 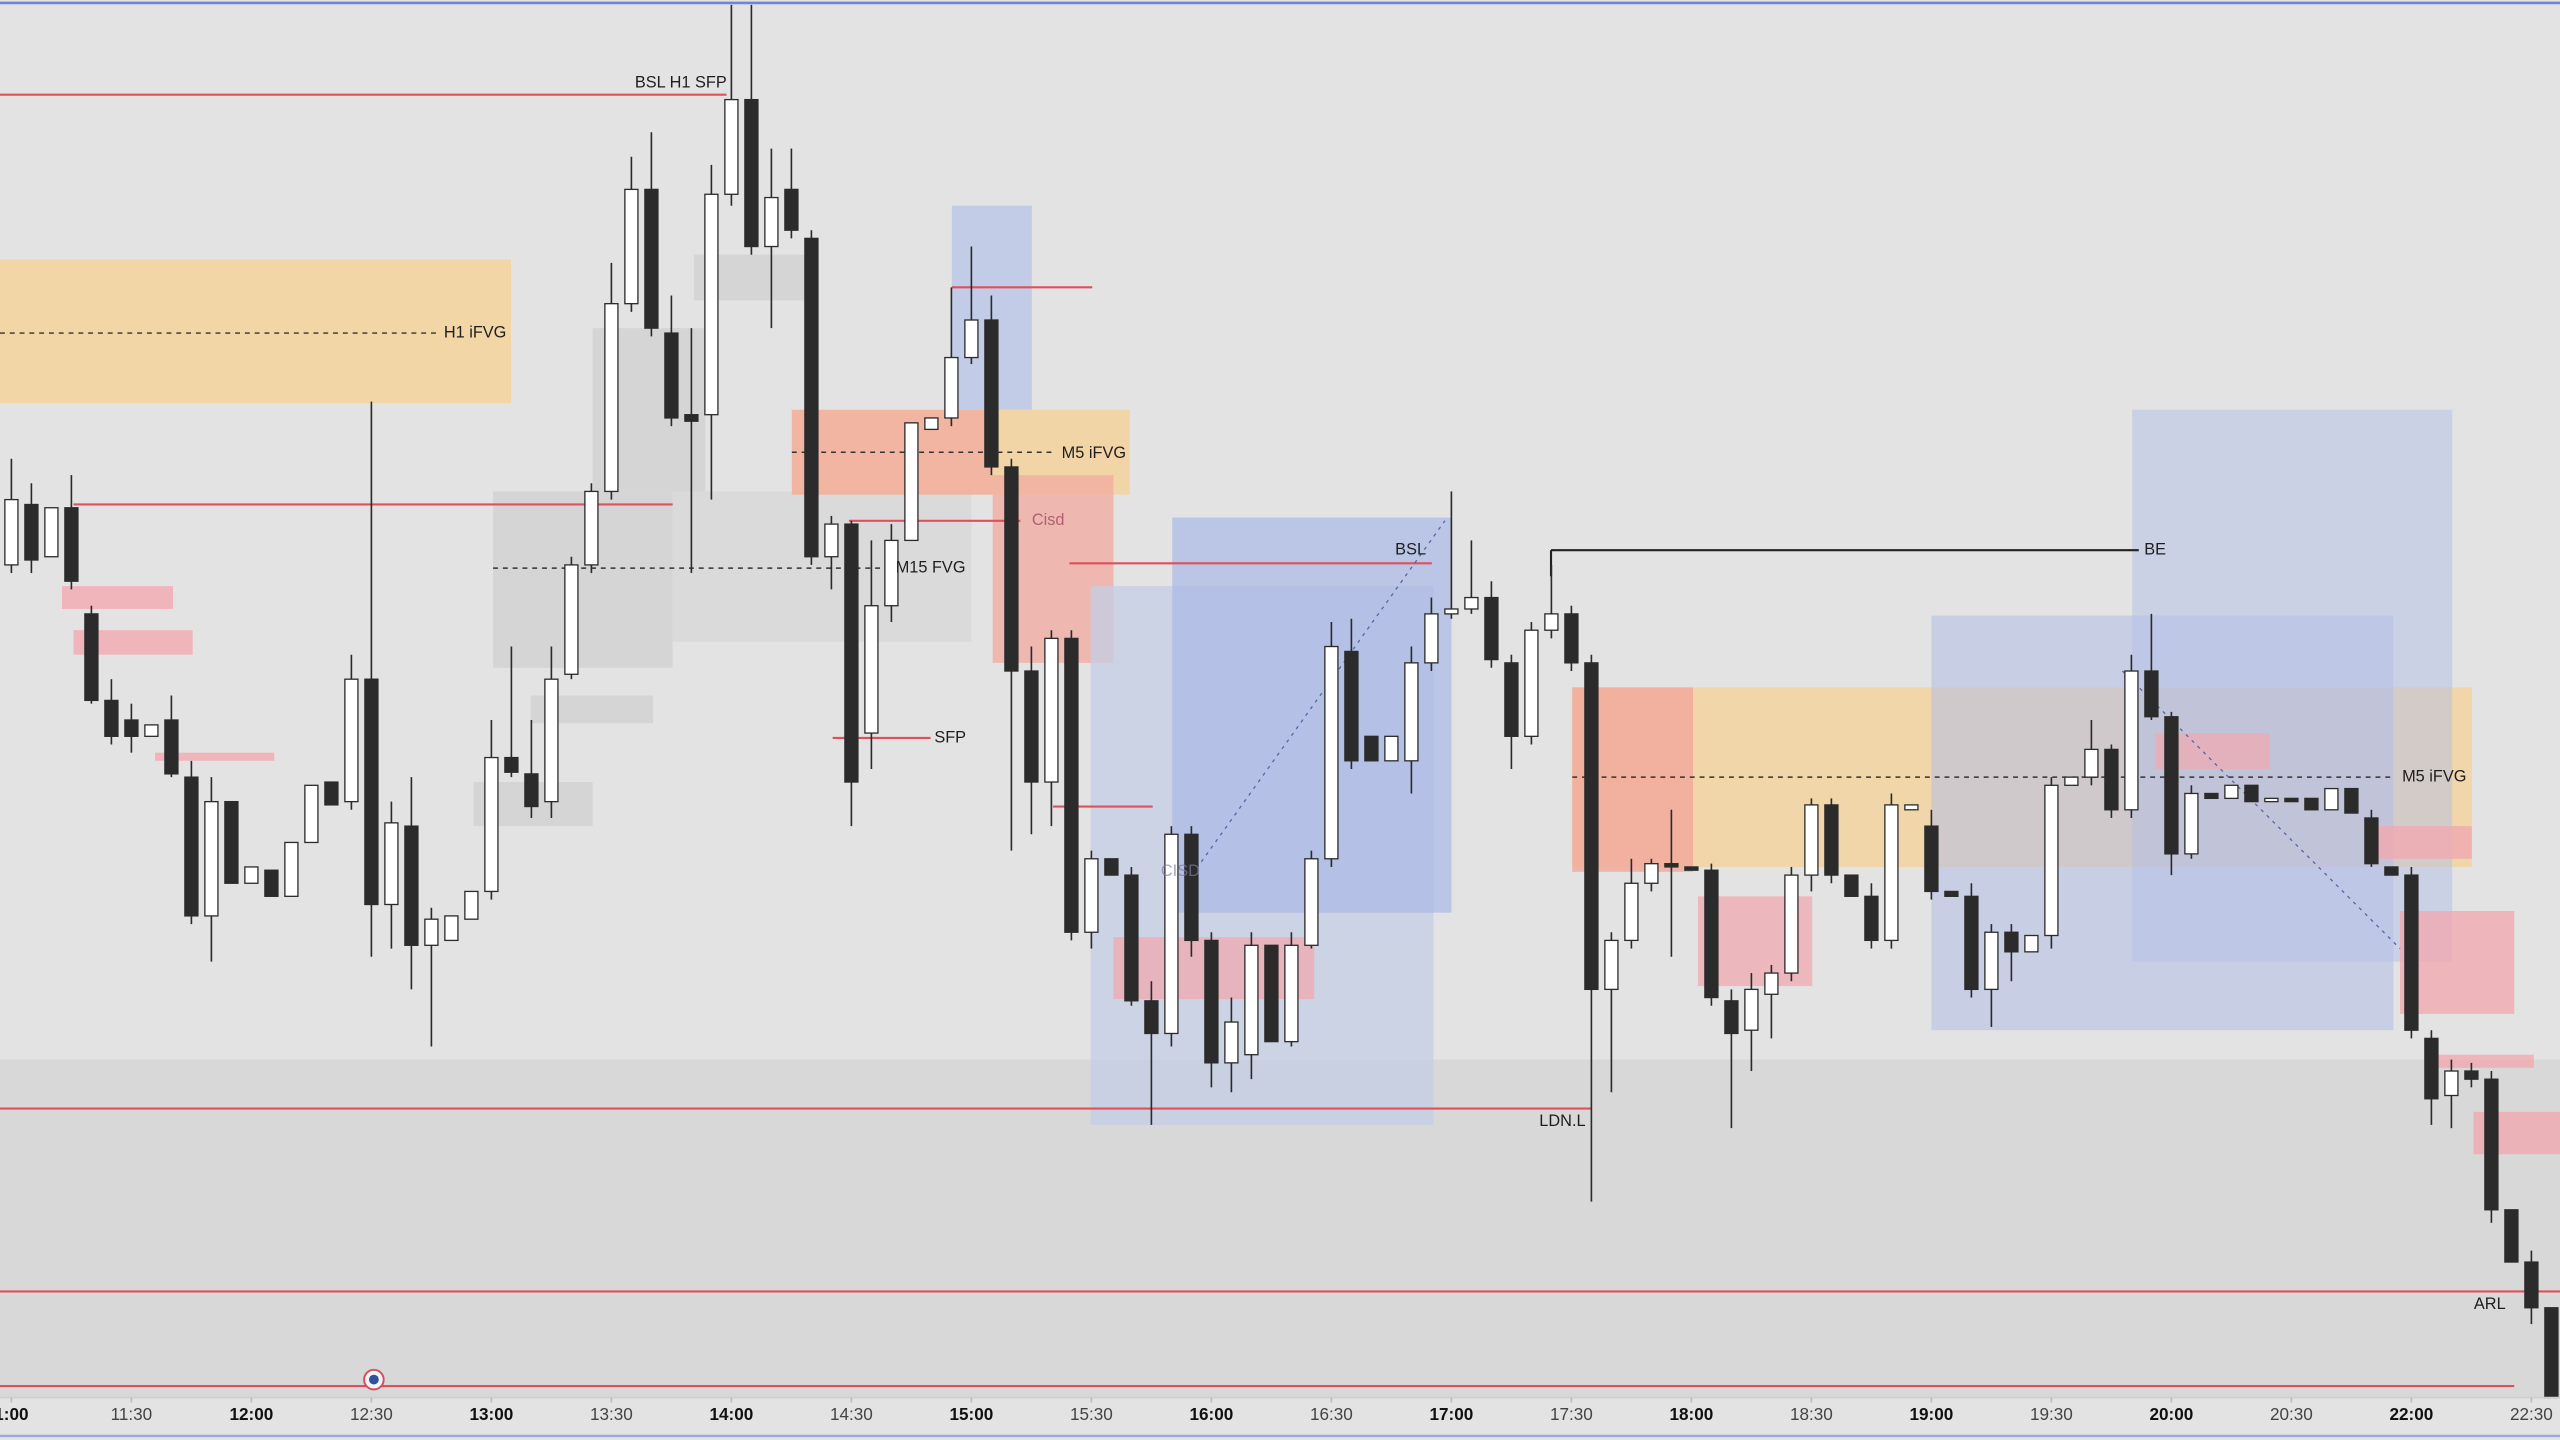 I want to click on annotation: M15 FVG, so click(x=931, y=567).